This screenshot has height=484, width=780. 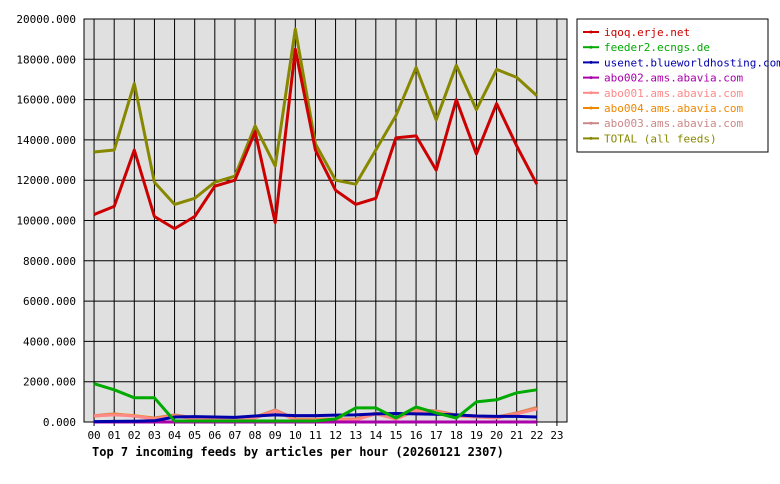 I want to click on legend-label: abo002.ams.abavia.com, so click(x=673, y=78).